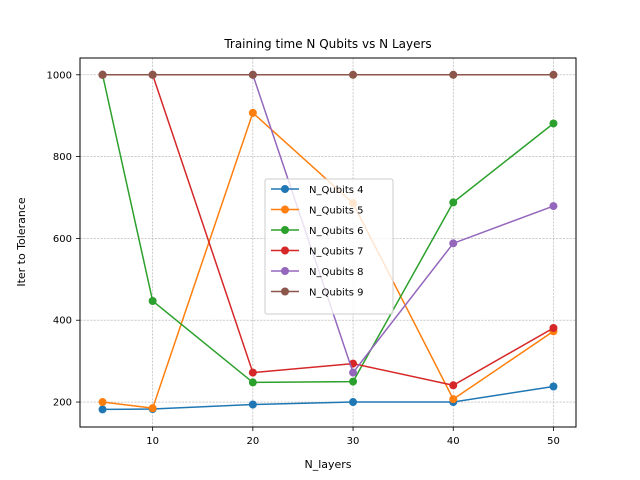  I want to click on y-tick-label: 200, so click(62, 403).